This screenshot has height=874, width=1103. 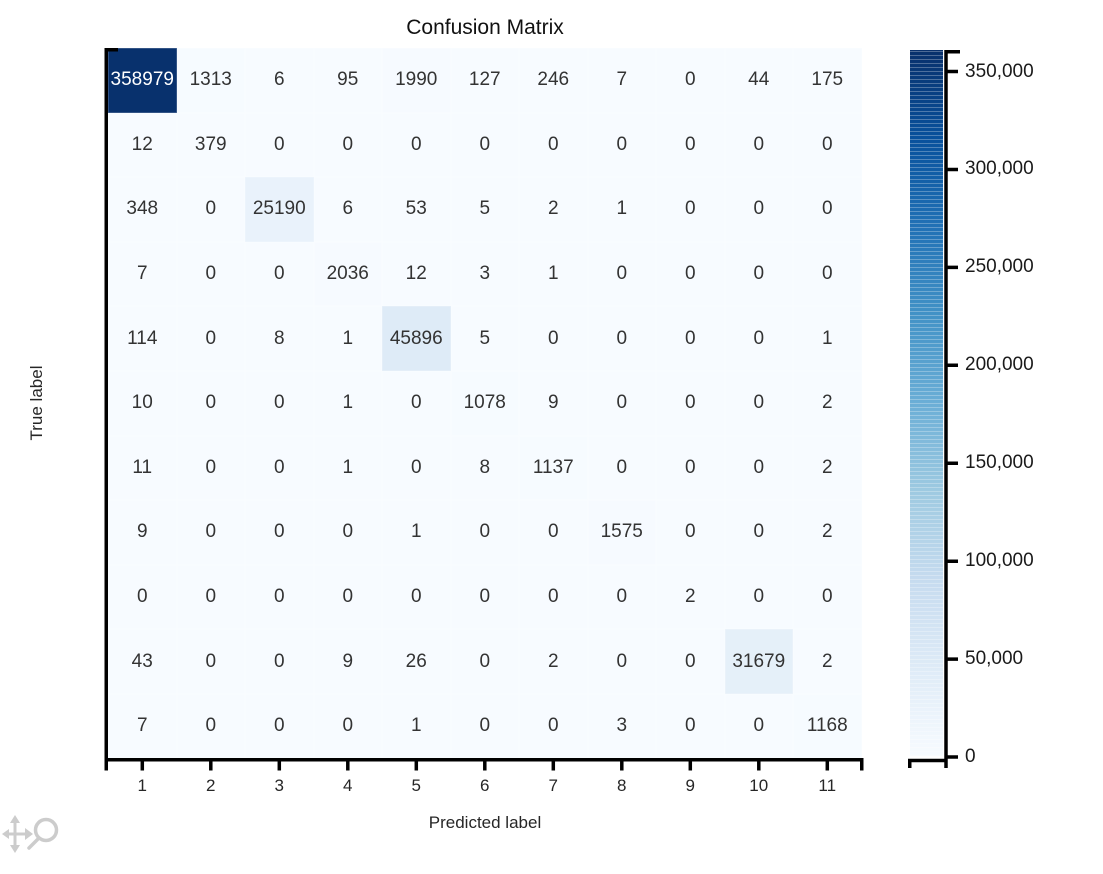 I want to click on chart-title: Confusion Matrix, so click(x=485, y=27).